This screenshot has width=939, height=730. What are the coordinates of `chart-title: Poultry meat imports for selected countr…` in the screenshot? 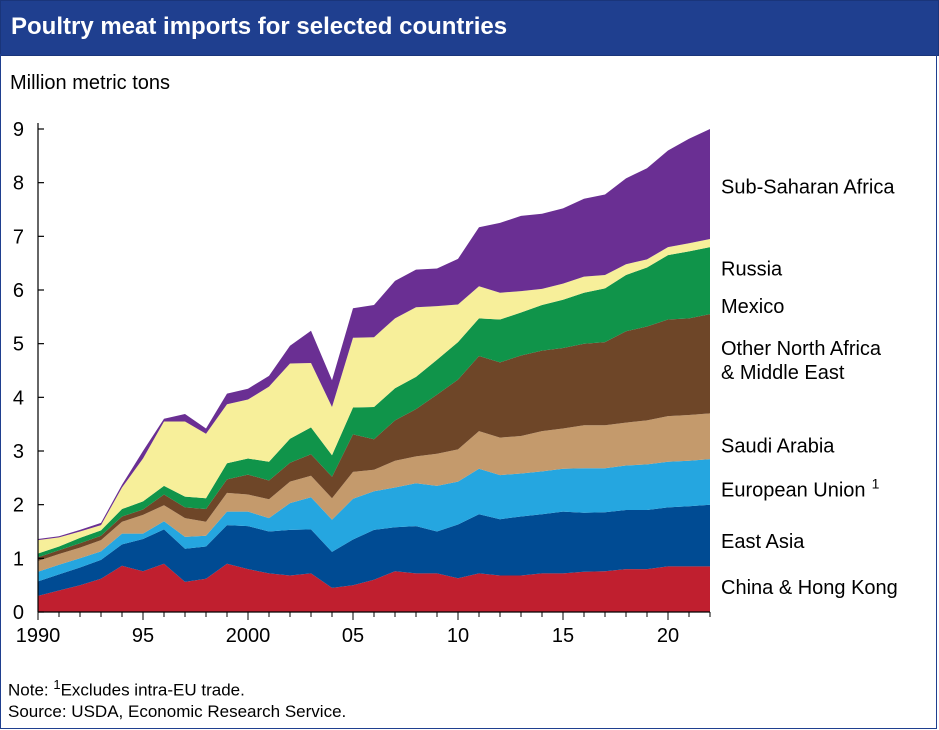 It's located at (259, 26).